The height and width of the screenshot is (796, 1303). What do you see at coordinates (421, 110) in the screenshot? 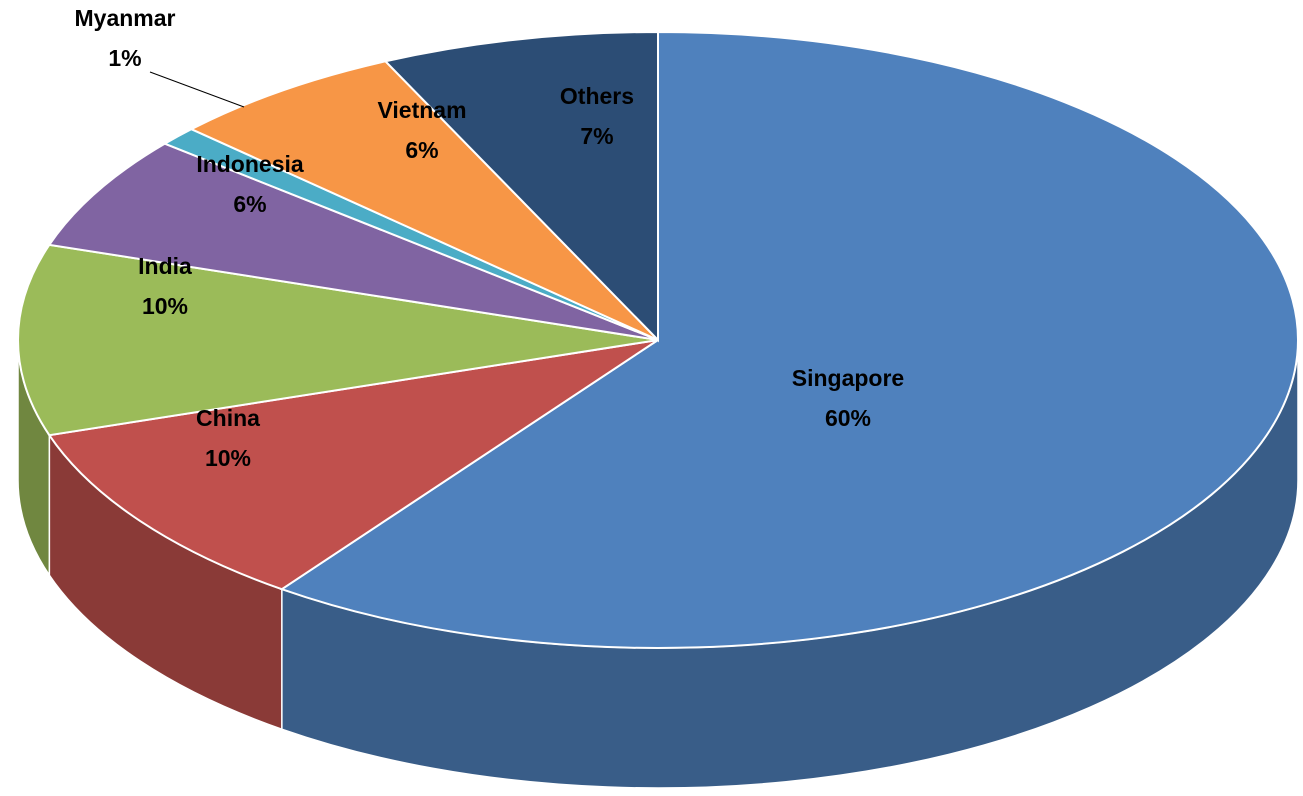
I see `category-label: Vietnam` at bounding box center [421, 110].